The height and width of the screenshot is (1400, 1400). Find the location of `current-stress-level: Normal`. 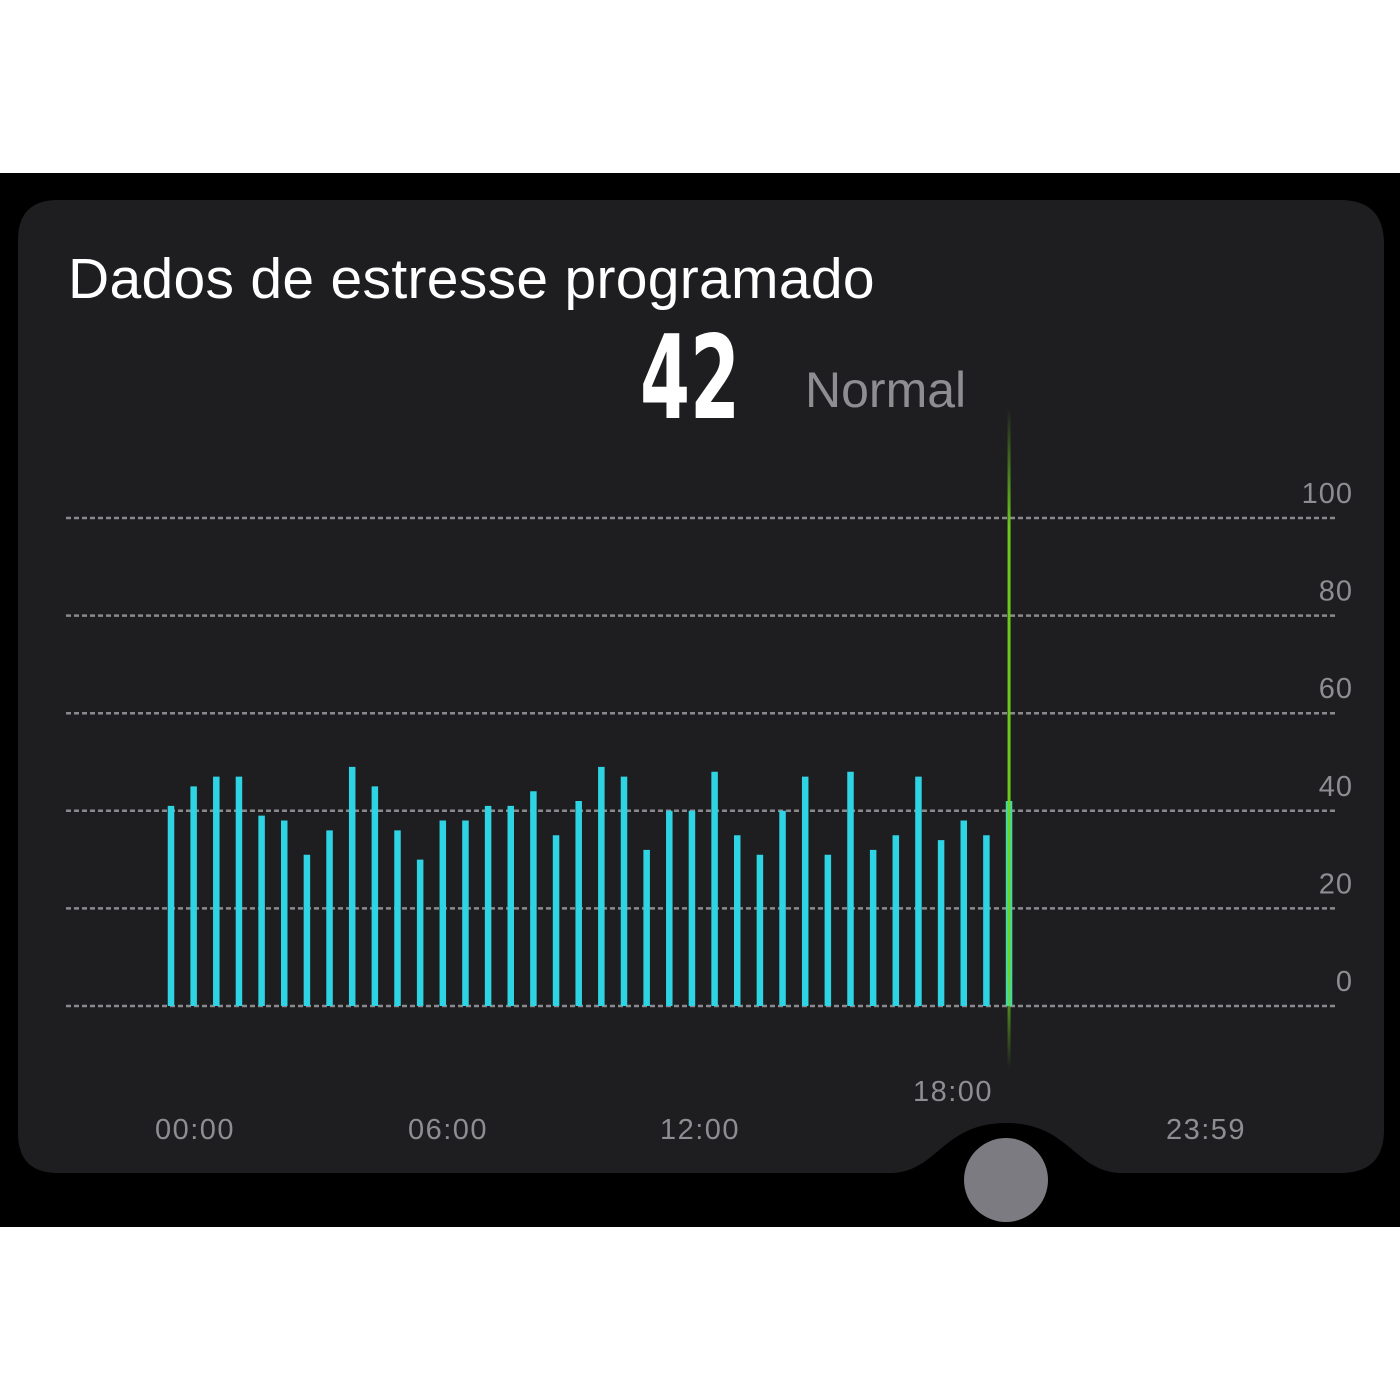

current-stress-level: Normal is located at coordinates (886, 390).